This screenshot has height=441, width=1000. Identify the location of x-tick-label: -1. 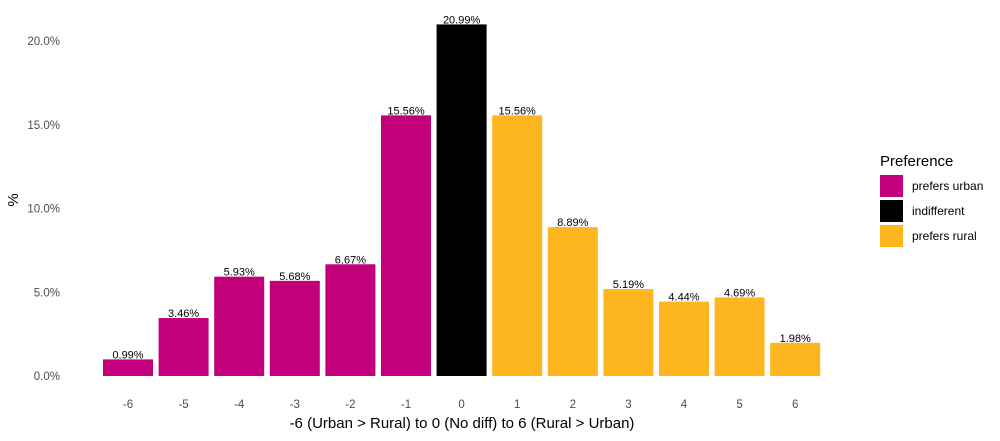
(406, 405).